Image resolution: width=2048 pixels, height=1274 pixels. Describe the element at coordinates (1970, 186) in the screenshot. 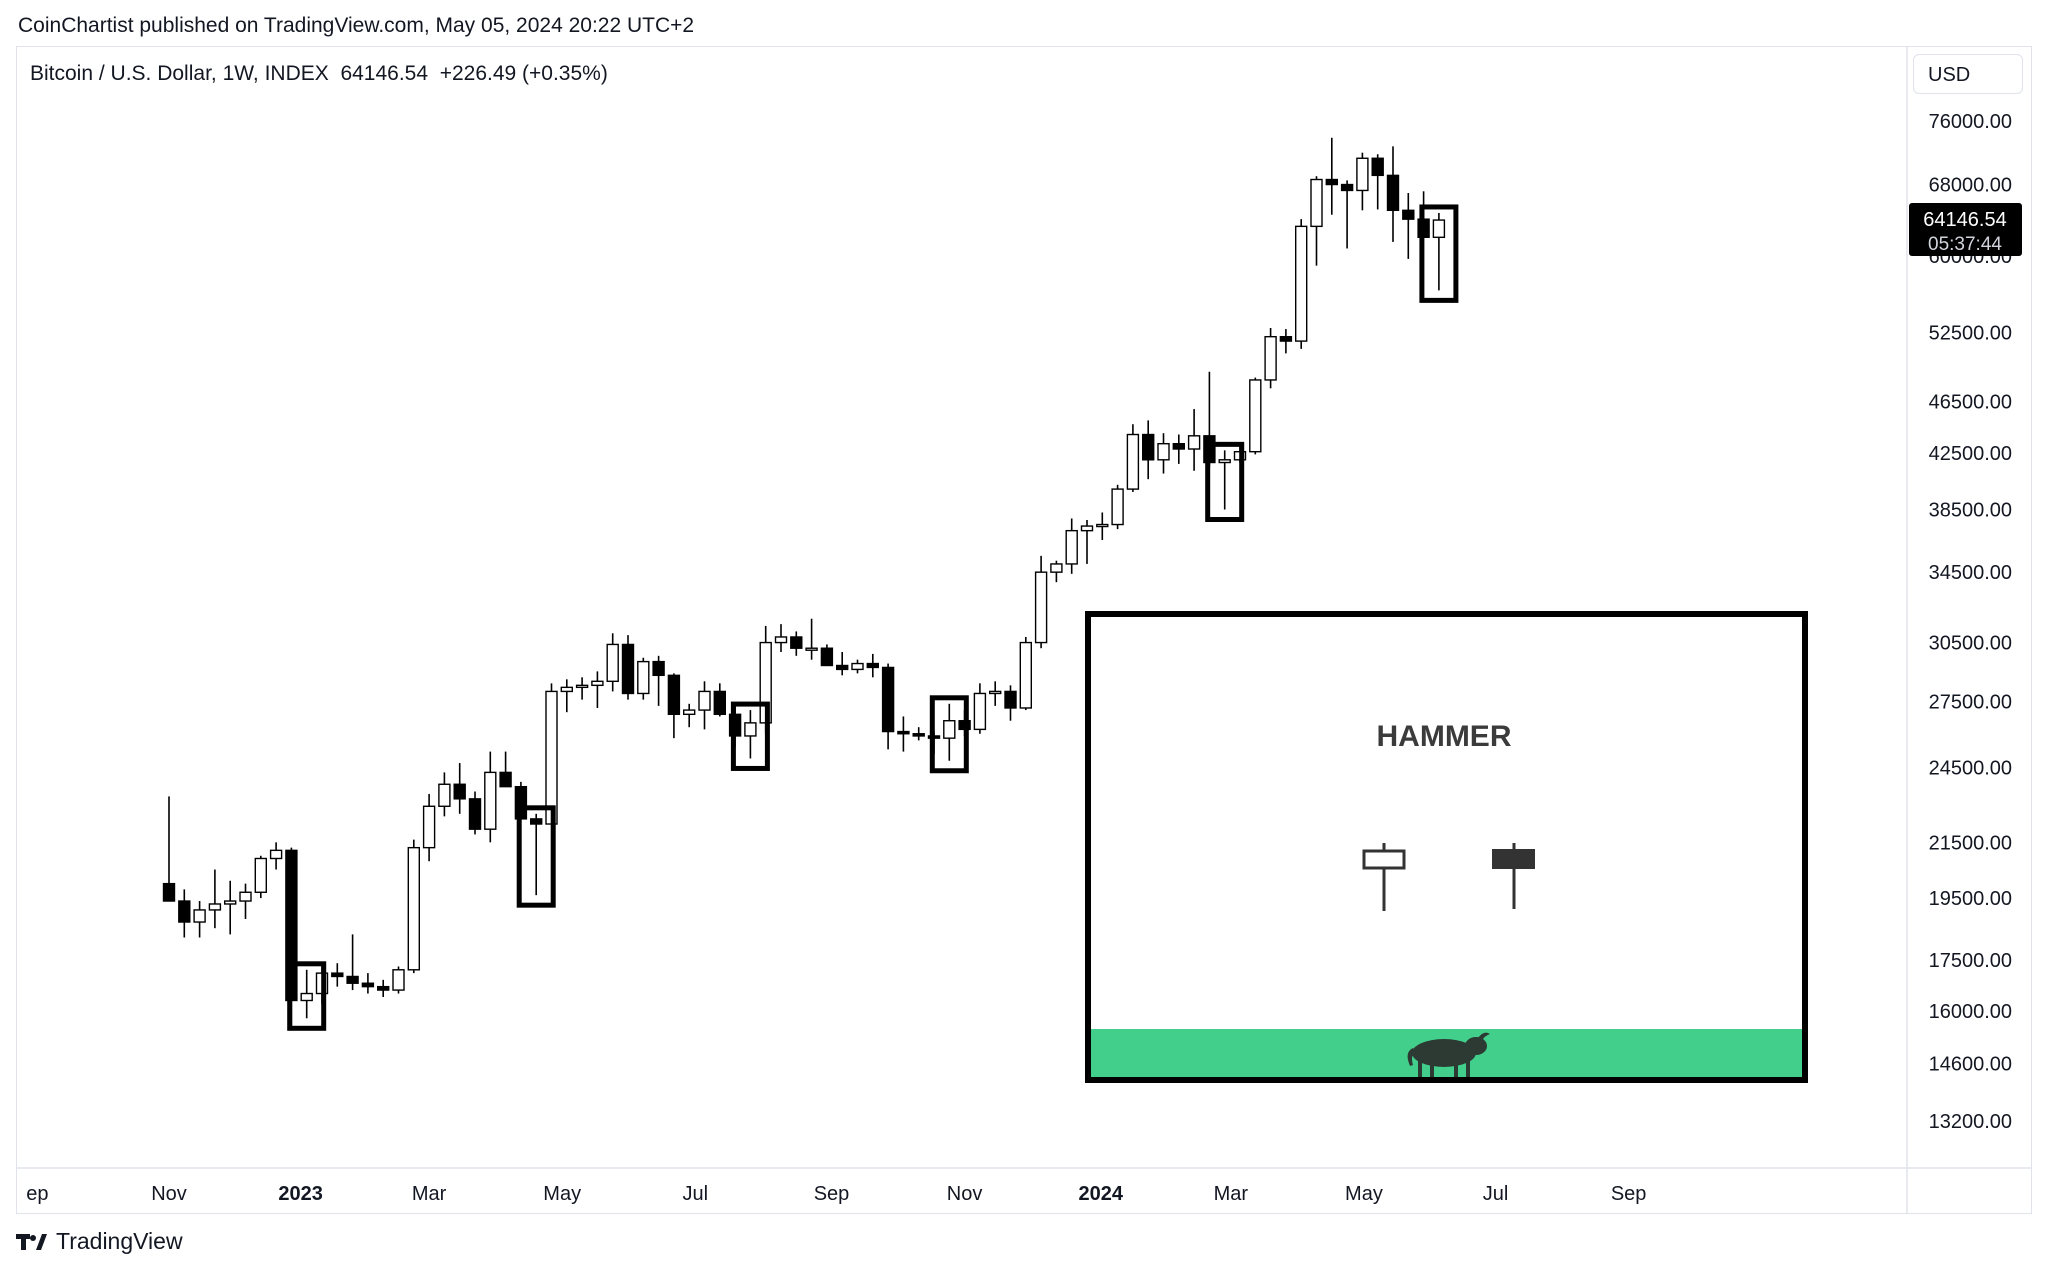

I see `price-tick-label: 68000.00` at that location.